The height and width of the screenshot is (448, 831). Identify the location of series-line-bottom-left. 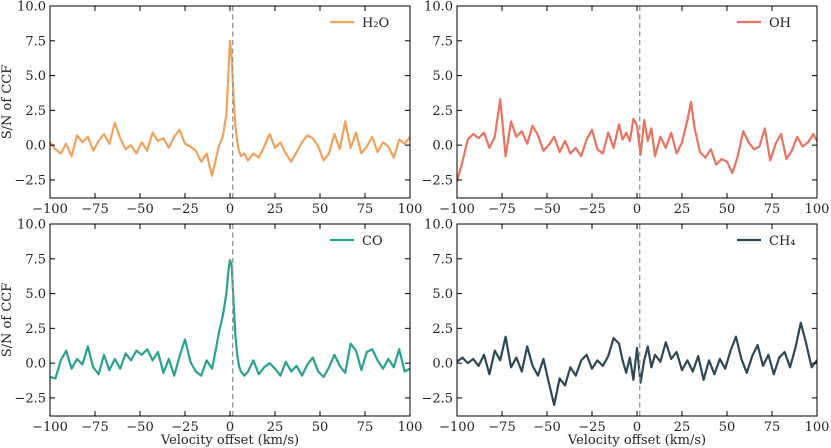
(230, 319).